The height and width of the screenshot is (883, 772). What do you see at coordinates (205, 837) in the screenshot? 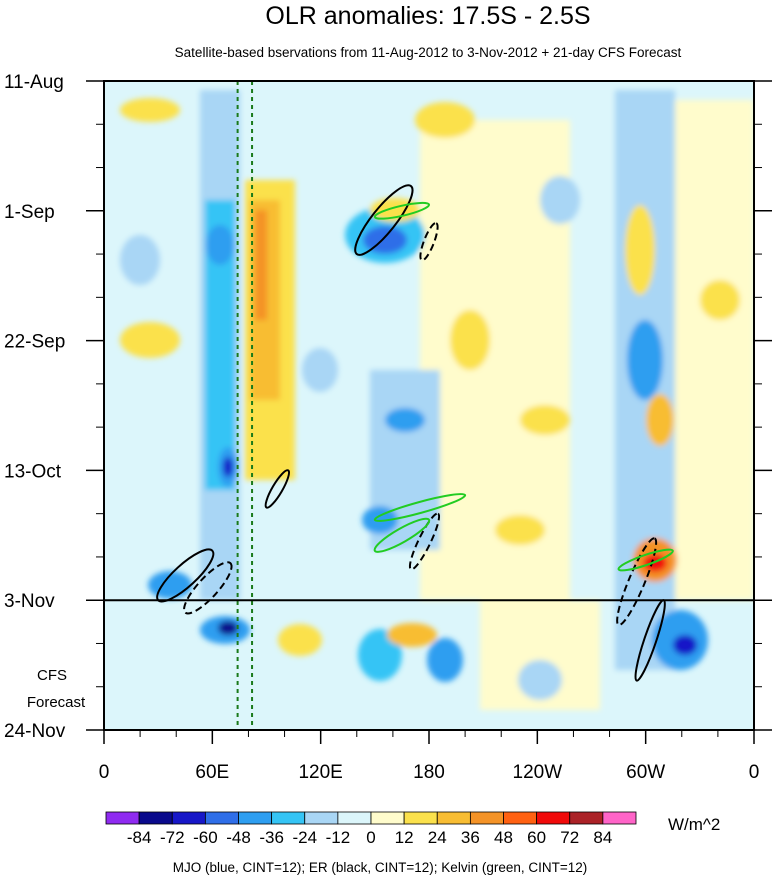
I see `legend-level: -60` at bounding box center [205, 837].